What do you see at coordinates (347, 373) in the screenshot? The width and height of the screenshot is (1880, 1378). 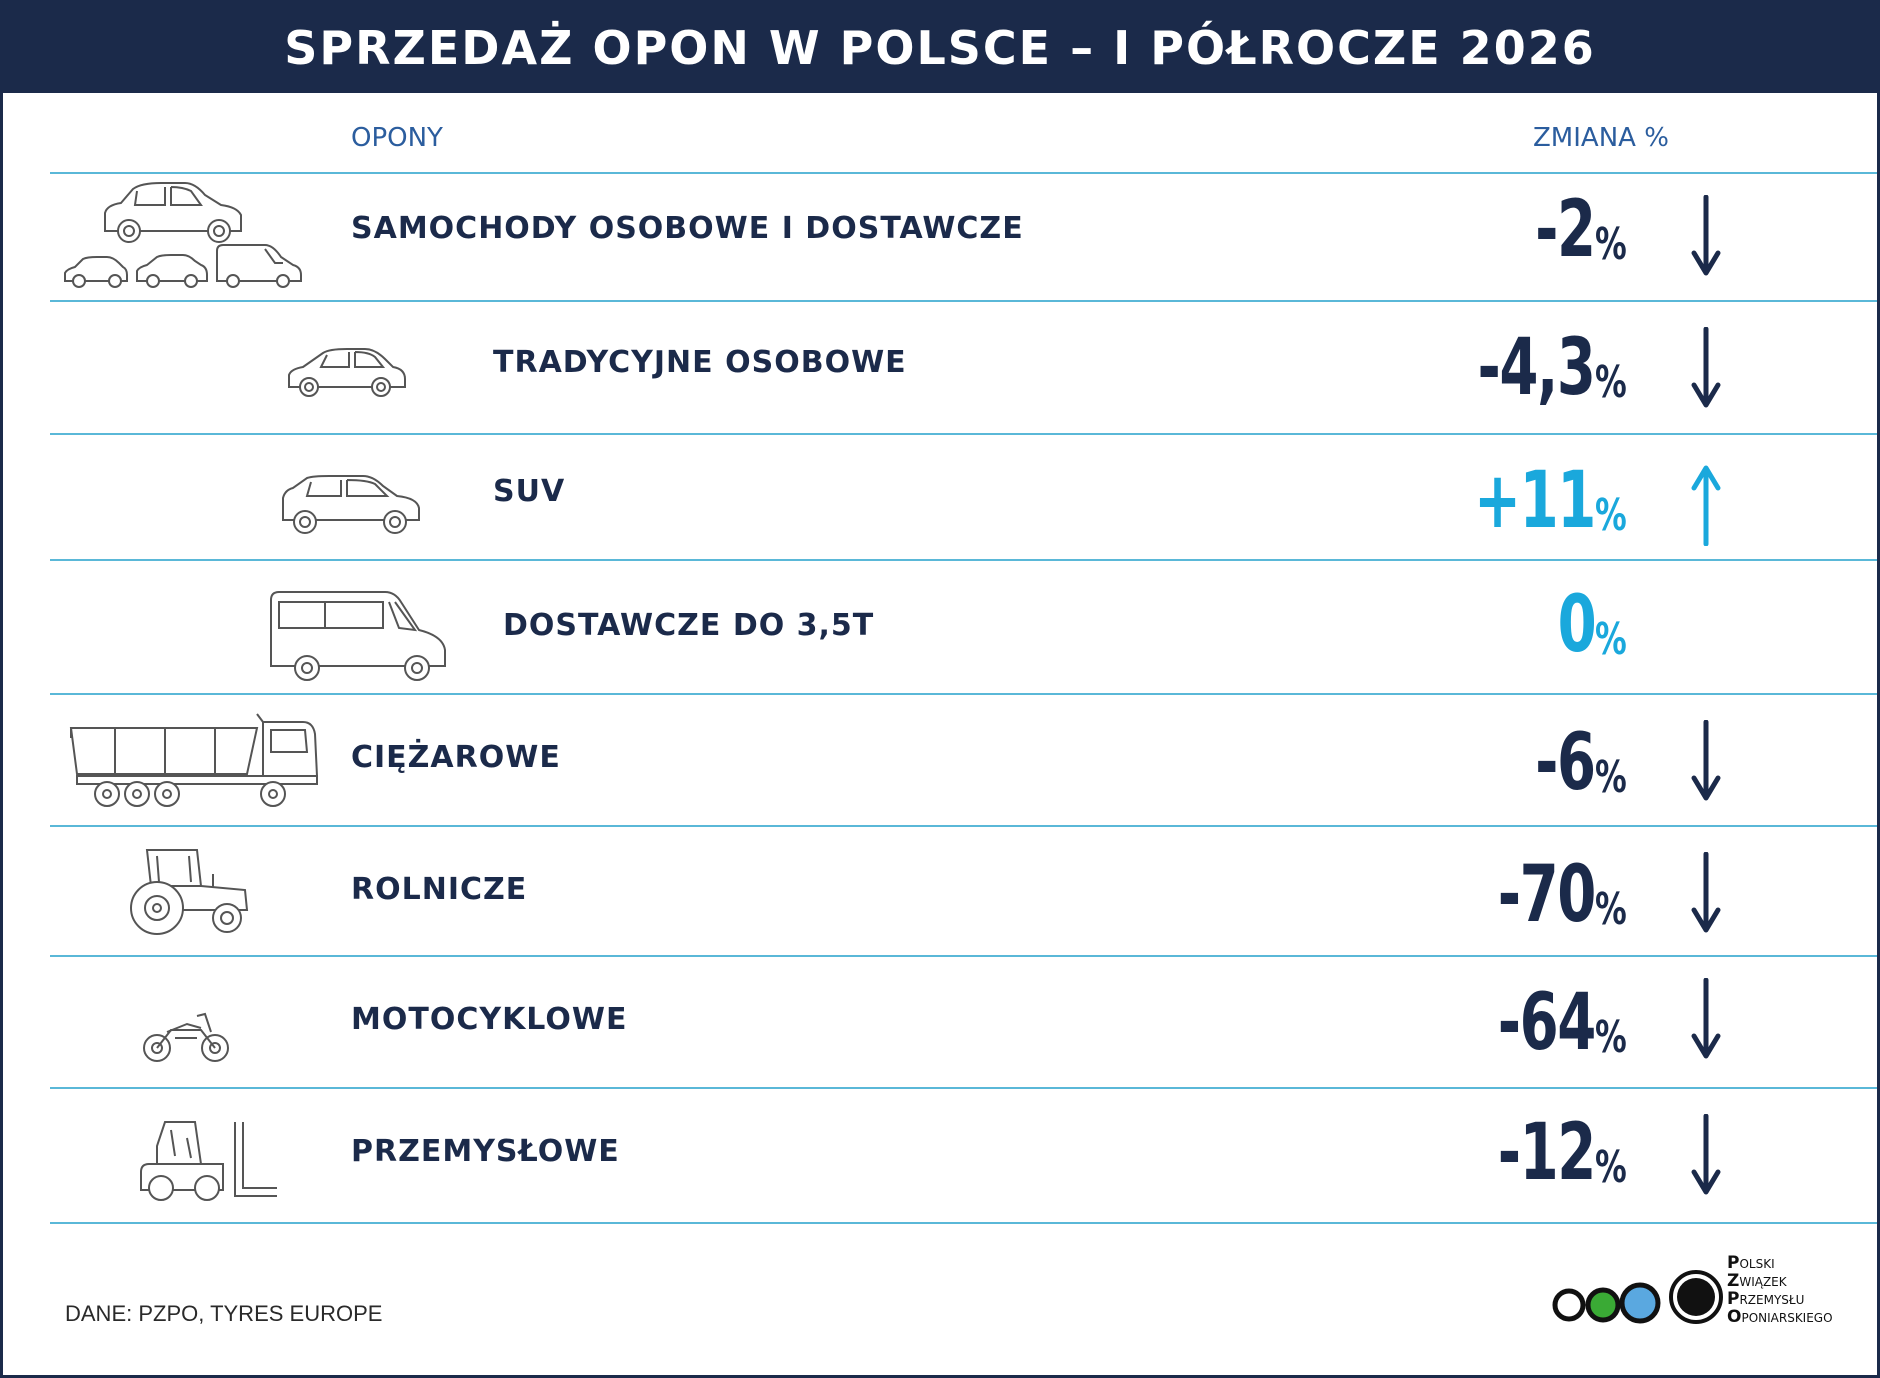 I see `passenger-car-icon` at bounding box center [347, 373].